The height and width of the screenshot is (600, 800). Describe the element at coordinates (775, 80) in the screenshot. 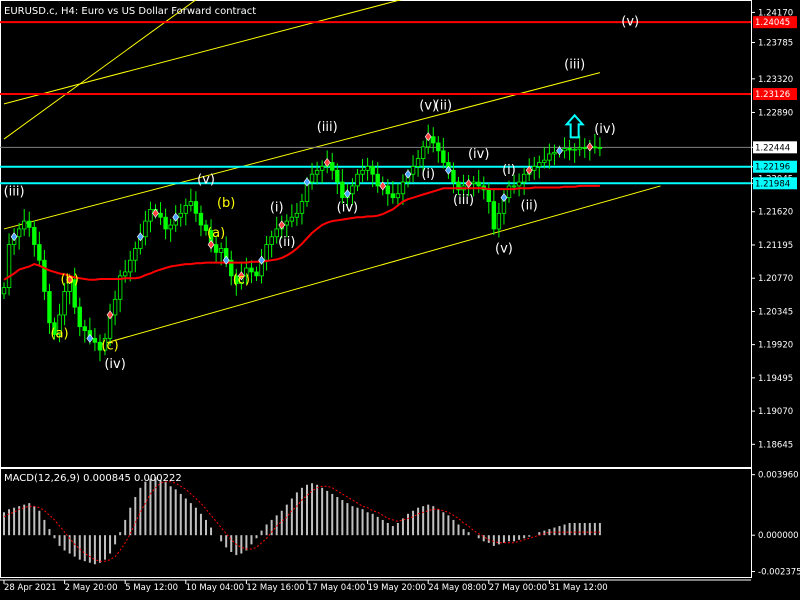

I see `price-axis-label: 1.23320` at that location.